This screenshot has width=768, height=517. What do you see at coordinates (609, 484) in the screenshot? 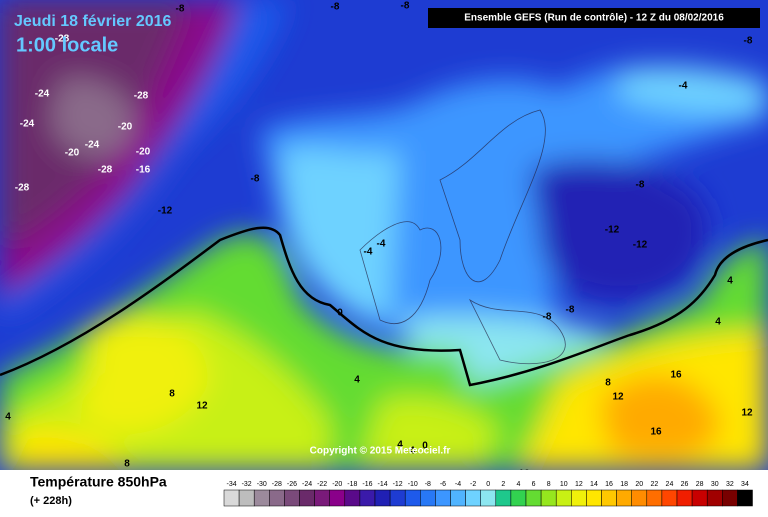
I see `scale-label: 16` at bounding box center [609, 484].